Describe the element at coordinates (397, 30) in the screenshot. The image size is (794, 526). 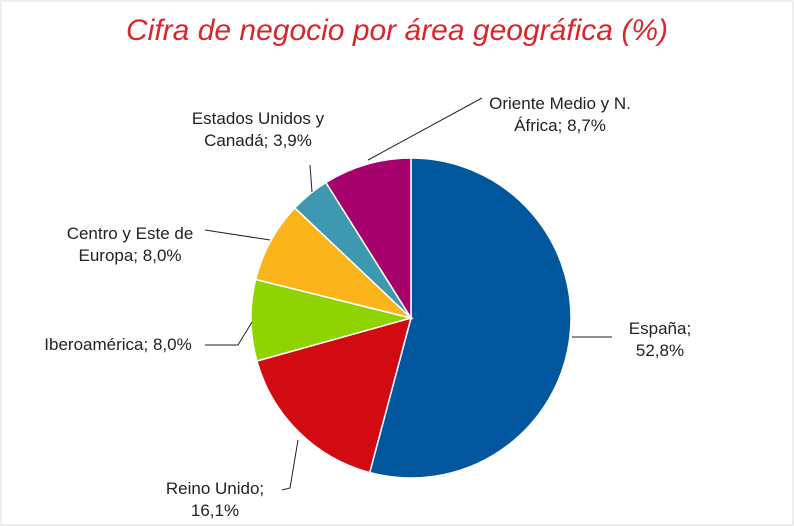
I see `chart-title: Cifra de negocio por área geográfica (%)` at that location.